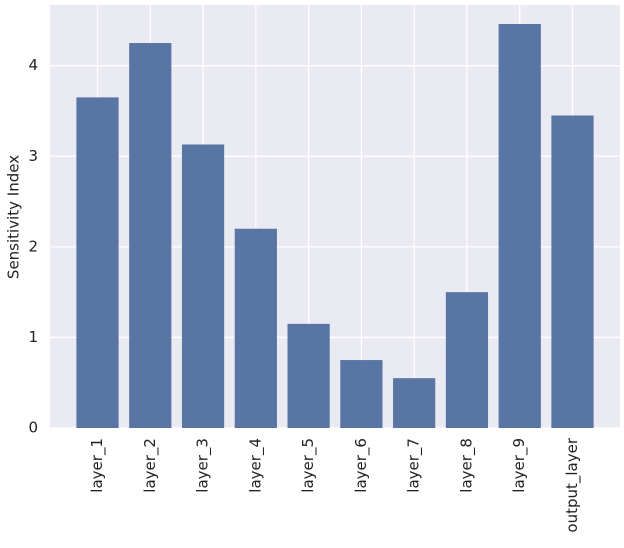  I want to click on x-tick-label: layer_6, so click(361, 465).